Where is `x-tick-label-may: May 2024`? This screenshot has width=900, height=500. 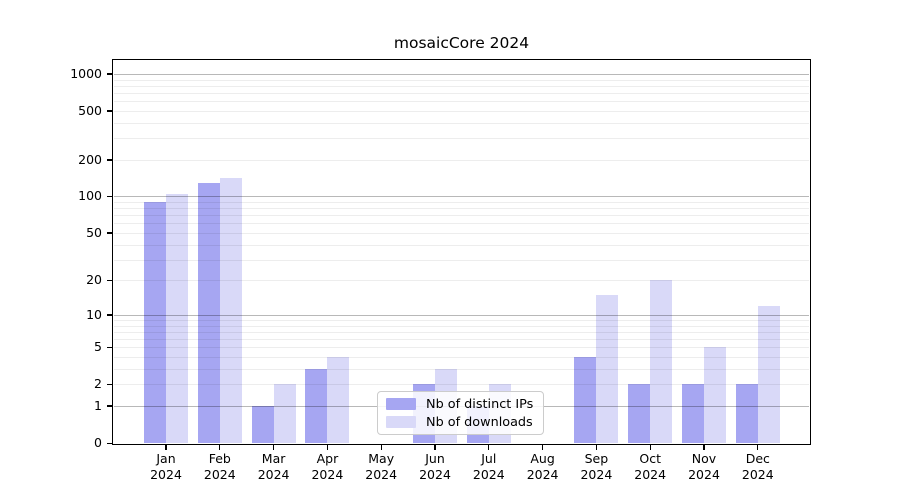
x-tick-label-may: May 2024 is located at coordinates (381, 466).